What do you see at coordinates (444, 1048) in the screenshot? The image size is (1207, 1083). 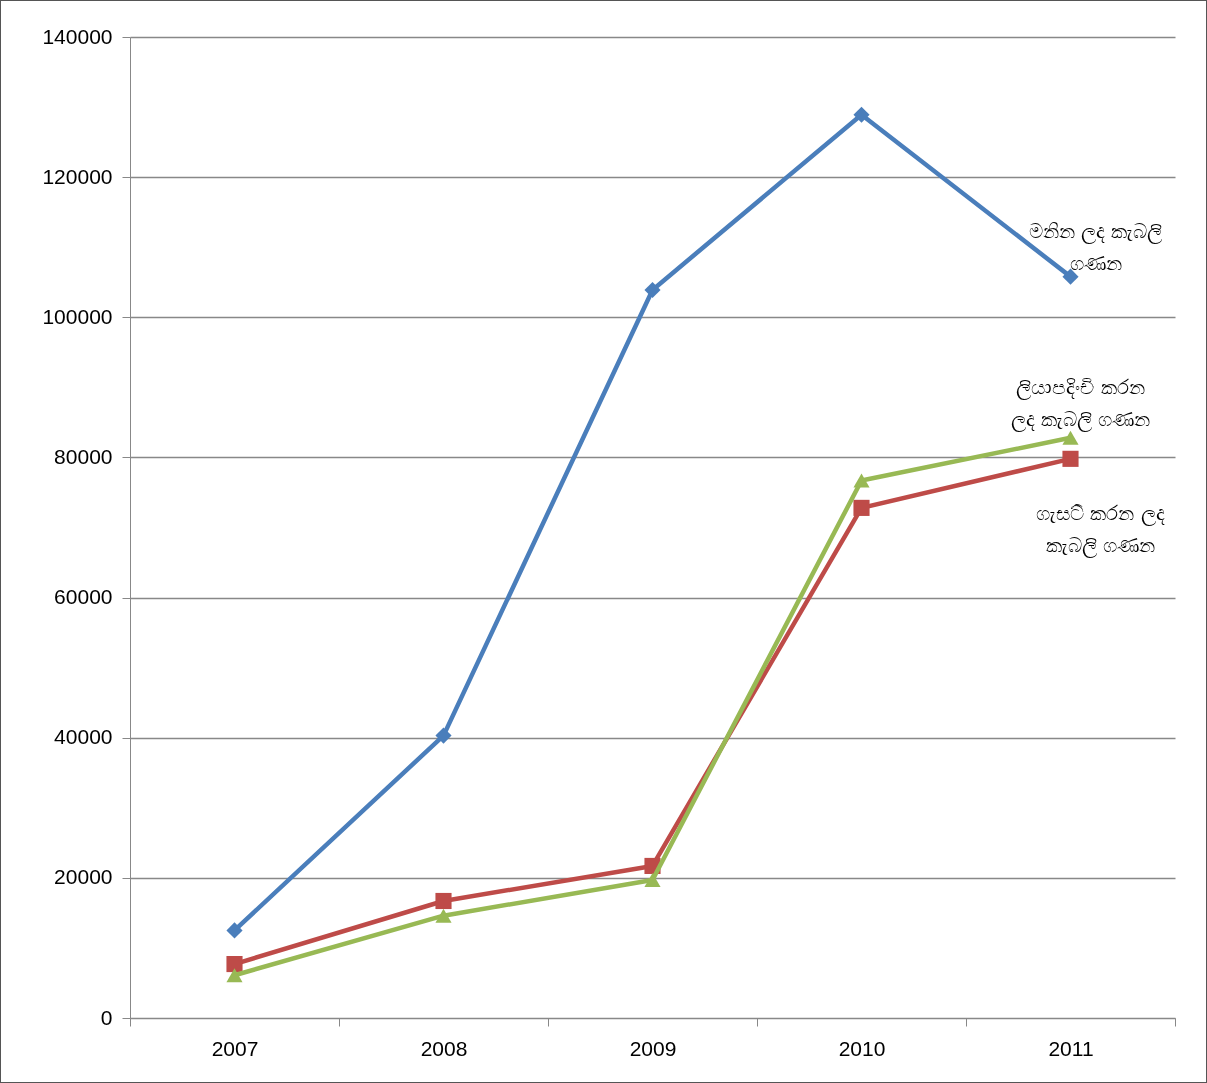 I see `x-tick-label: 2008` at bounding box center [444, 1048].